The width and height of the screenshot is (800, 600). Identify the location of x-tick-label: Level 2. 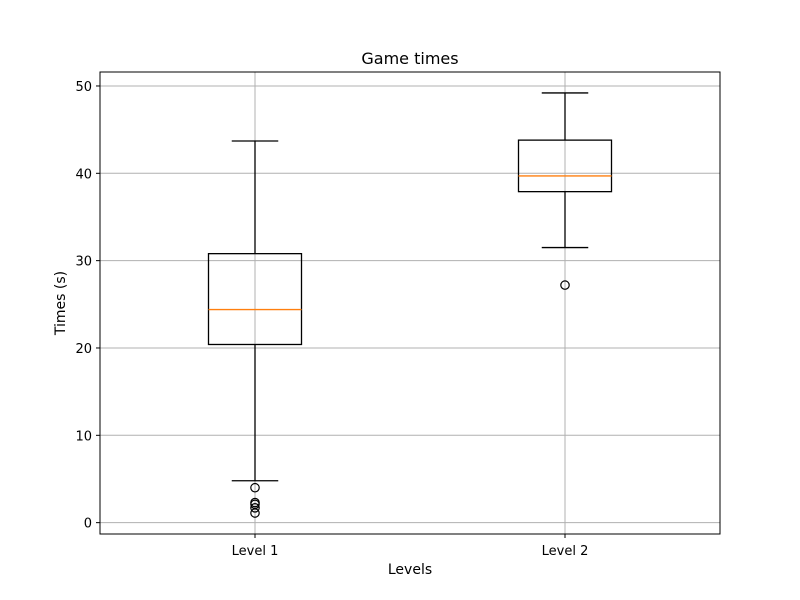
(565, 551).